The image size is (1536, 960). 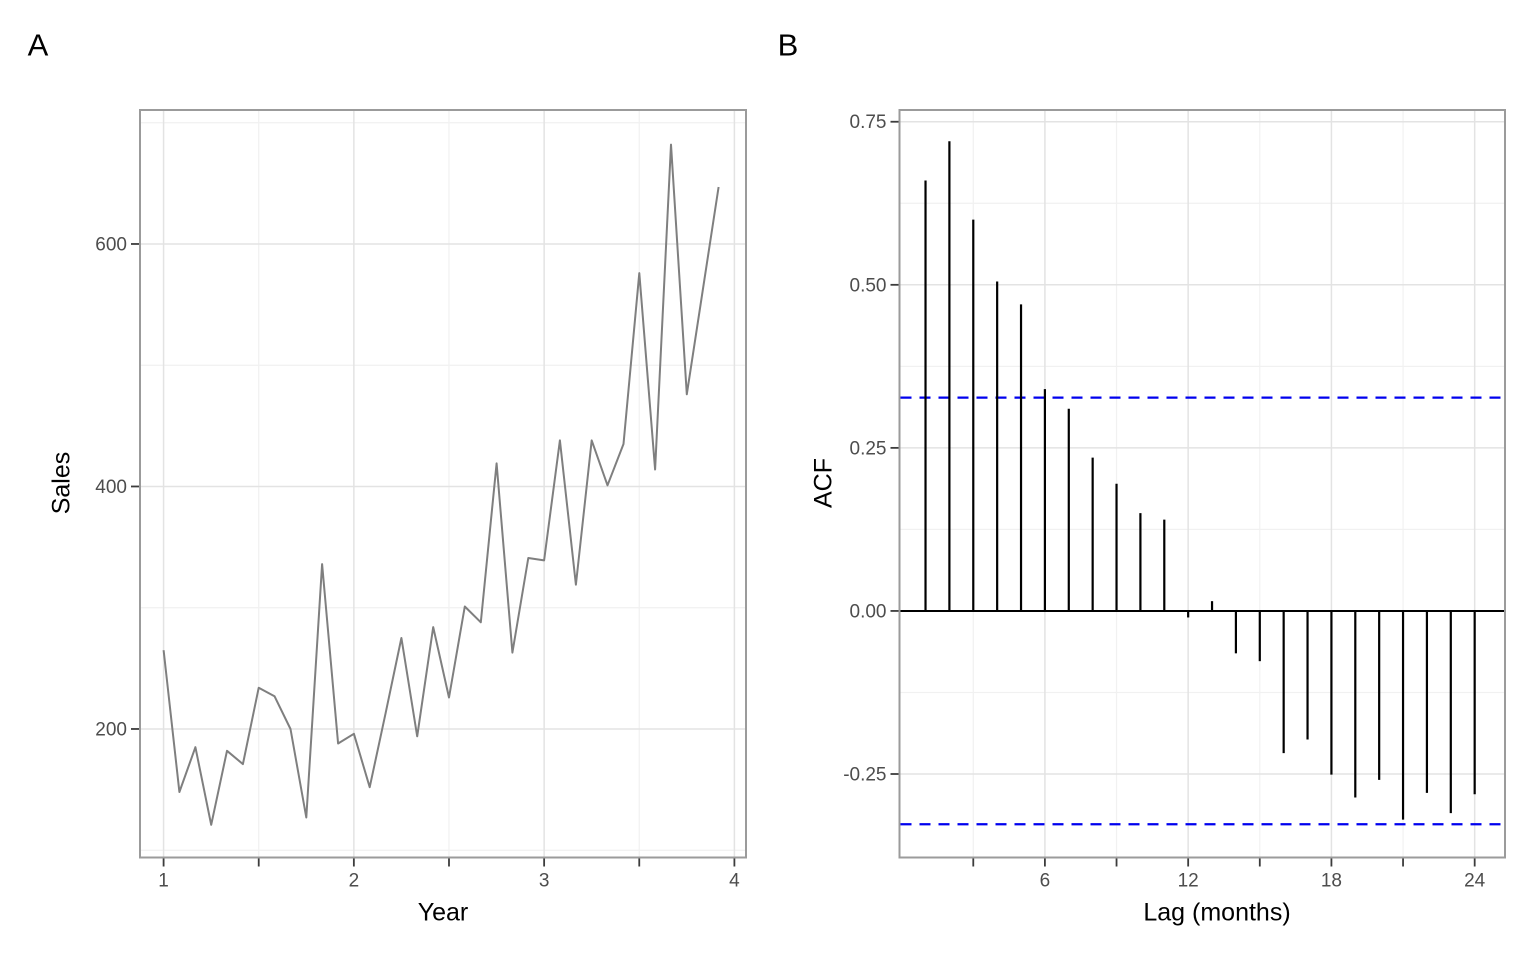 I want to click on panel-b-x-tick-label: 18, so click(x=1331, y=881).